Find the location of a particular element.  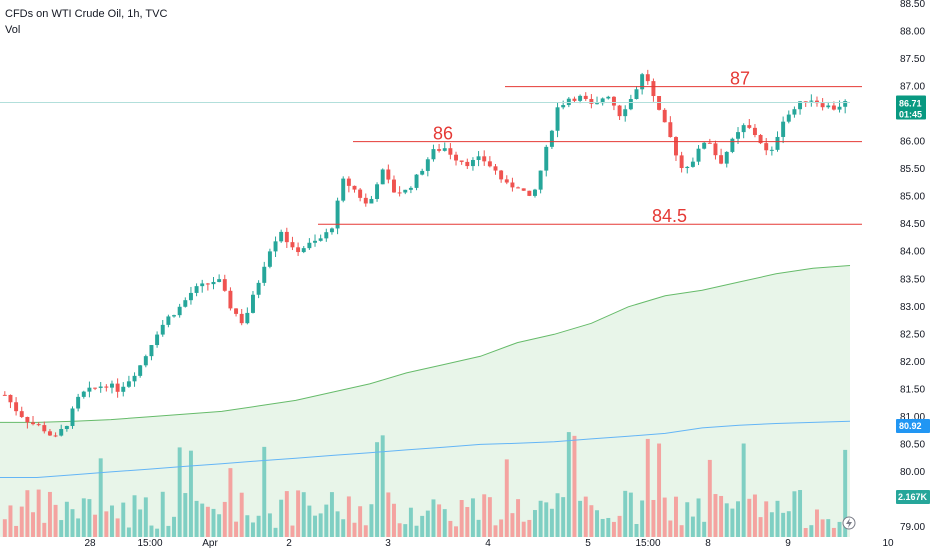

vol-label: Vol is located at coordinates (13, 30).